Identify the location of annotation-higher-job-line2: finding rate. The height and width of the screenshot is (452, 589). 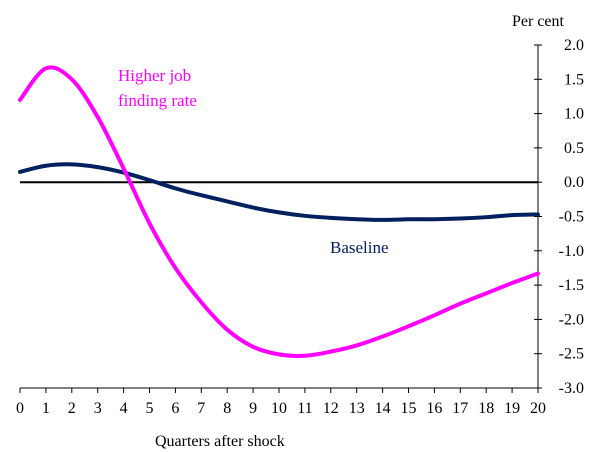
(157, 100).